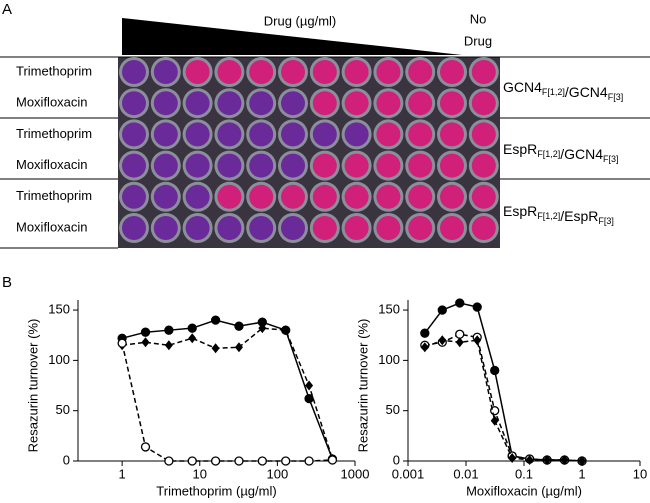 The image size is (650, 503). I want to click on strain-label: EspRF[1,2]/EspRF[3], so click(558, 215).